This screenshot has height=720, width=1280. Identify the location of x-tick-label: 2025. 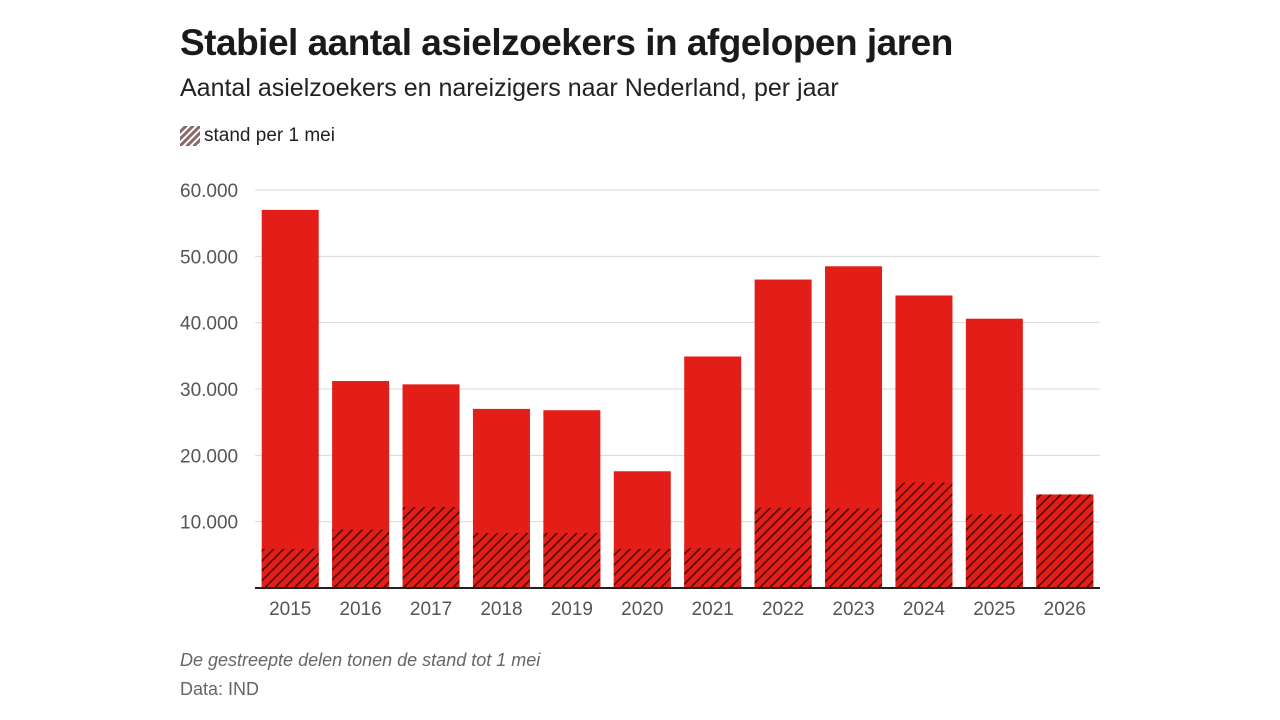
(994, 609).